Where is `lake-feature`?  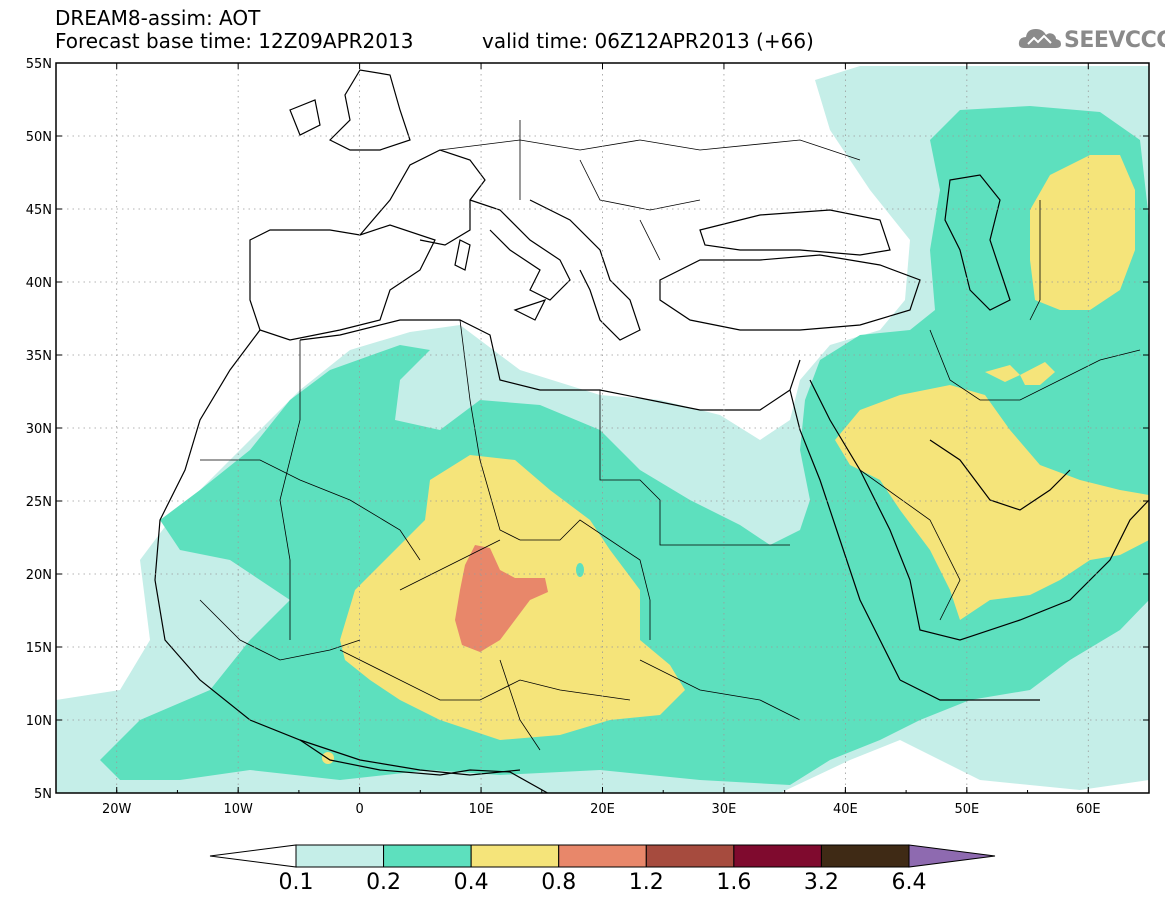
lake-feature is located at coordinates (580, 570).